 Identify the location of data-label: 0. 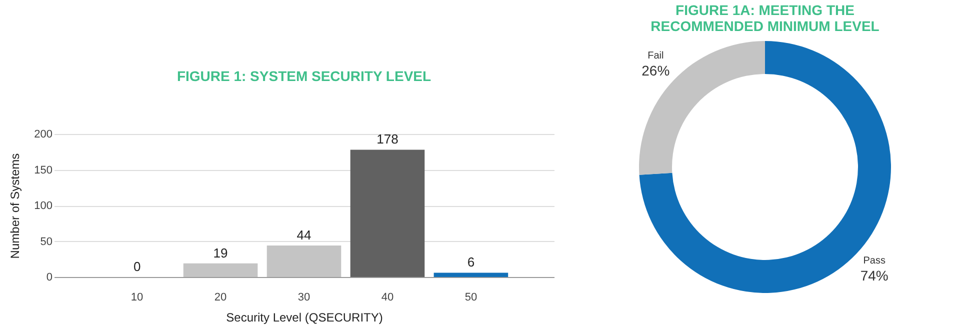
(137, 266).